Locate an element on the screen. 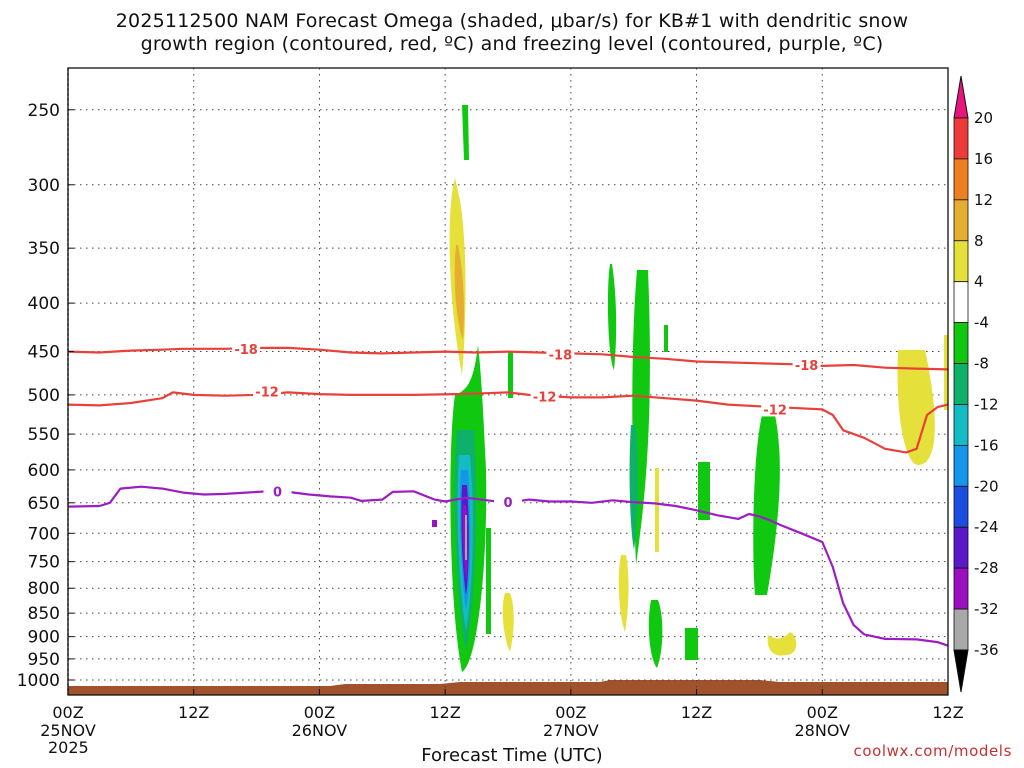 This screenshot has height=768, width=1024. omega-blob-yellow-col2 is located at coordinates (657, 510).